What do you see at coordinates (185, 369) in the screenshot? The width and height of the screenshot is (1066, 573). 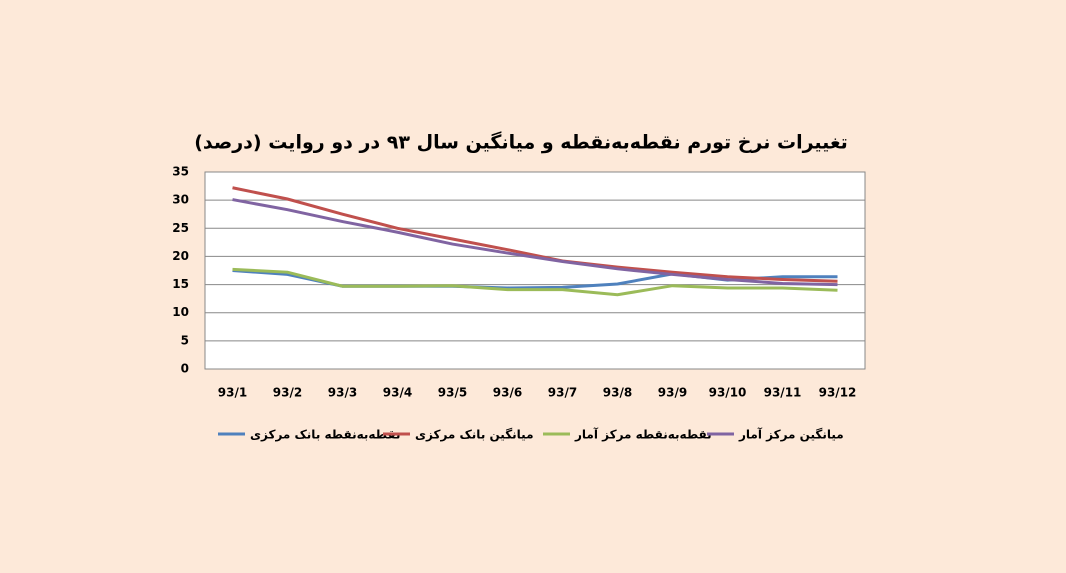 I see `y-tick-label: 0` at bounding box center [185, 369].